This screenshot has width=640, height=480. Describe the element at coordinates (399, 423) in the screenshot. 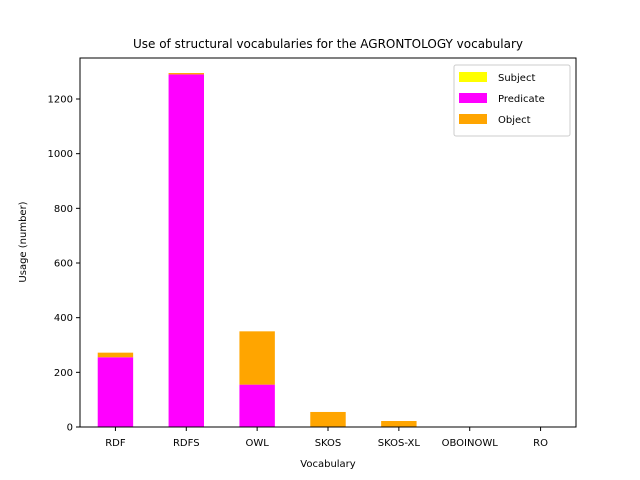

I see `bar-object-skos-xl` at that location.